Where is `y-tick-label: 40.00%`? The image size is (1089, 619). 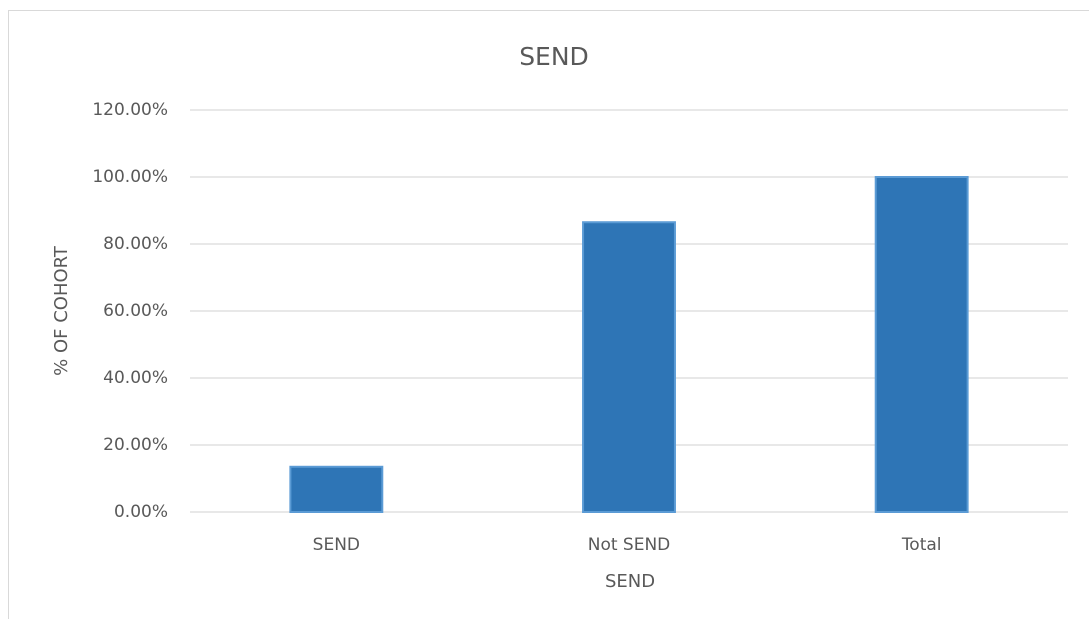 y-tick-label: 40.00% is located at coordinates (135, 378).